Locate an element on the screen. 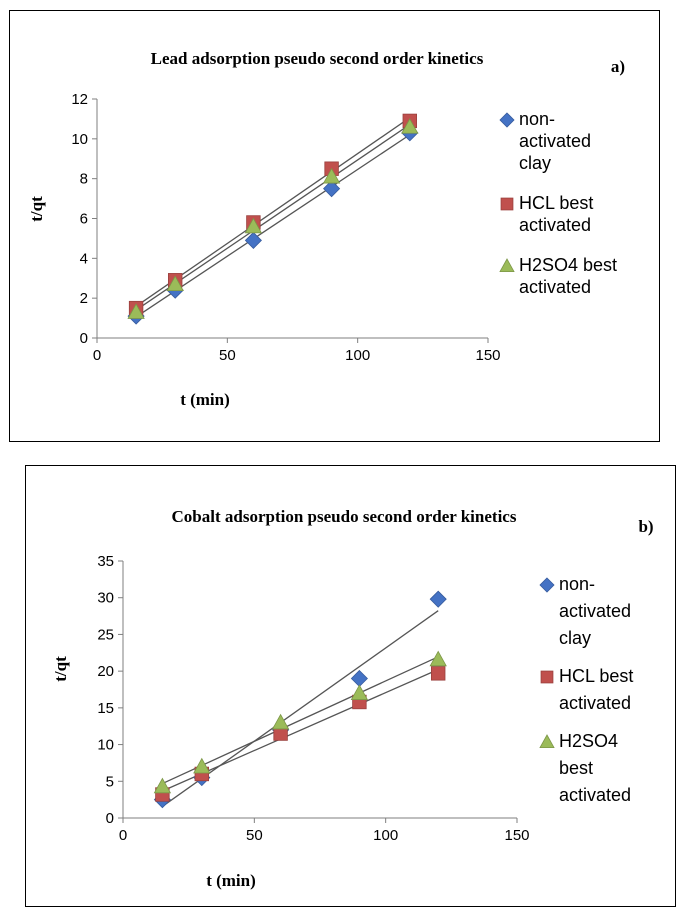 This screenshot has height=908, width=676. y-tick-label: 20 is located at coordinates (105, 671).